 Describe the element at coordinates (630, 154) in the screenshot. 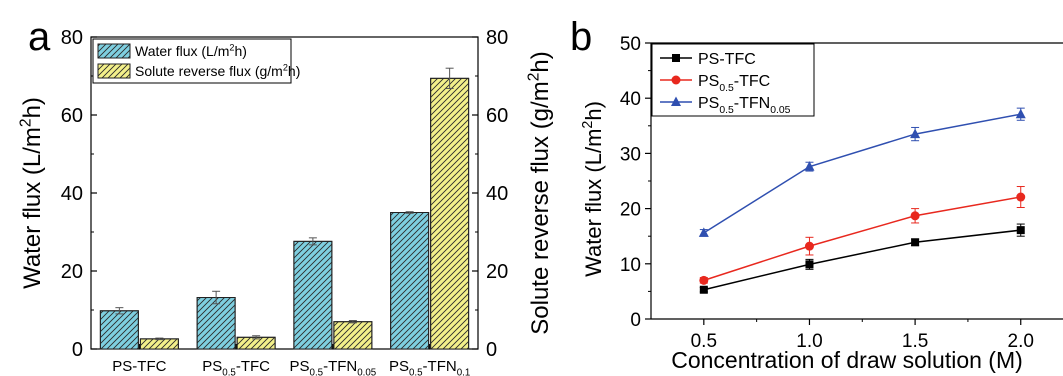

I see `y-tick-label: 30` at that location.